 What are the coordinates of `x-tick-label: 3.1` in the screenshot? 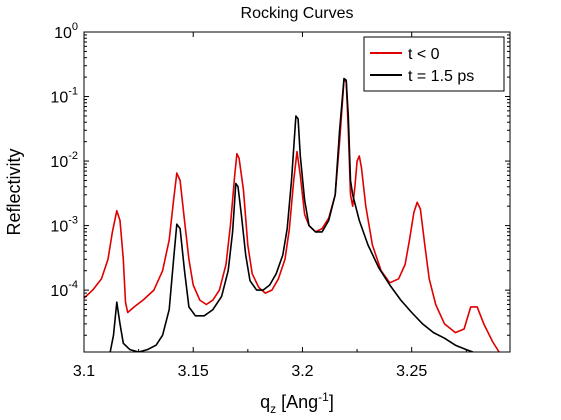 It's located at (84, 371).